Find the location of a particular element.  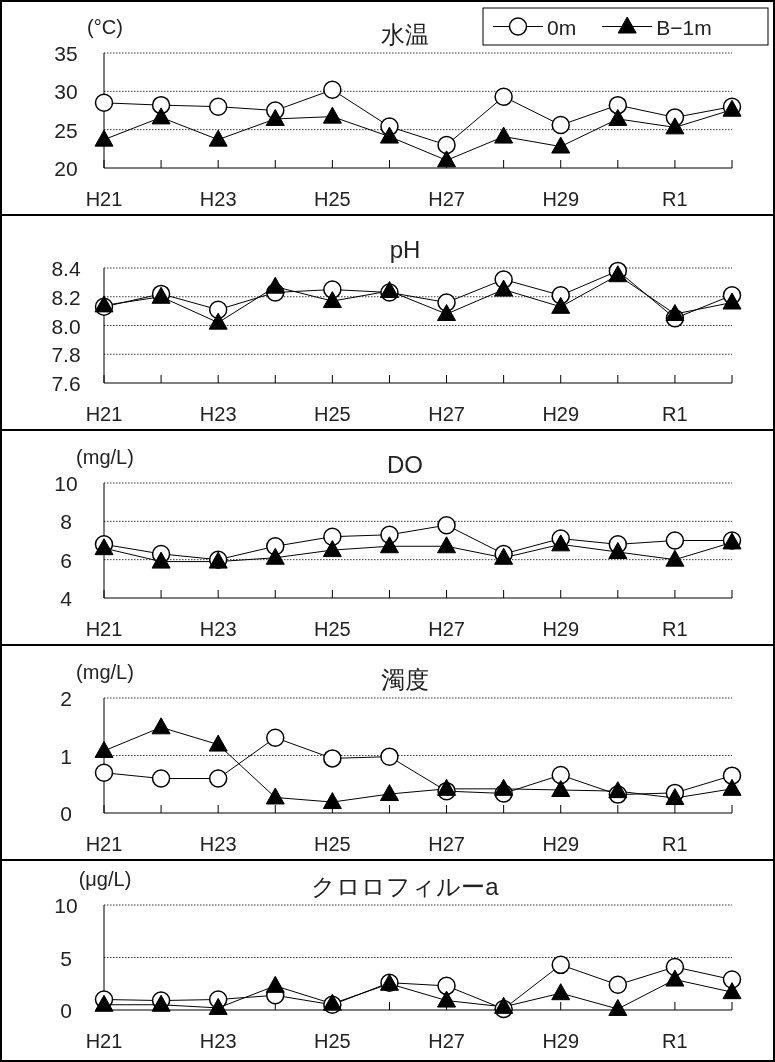

y-tick-label: 25 is located at coordinates (66, 130).